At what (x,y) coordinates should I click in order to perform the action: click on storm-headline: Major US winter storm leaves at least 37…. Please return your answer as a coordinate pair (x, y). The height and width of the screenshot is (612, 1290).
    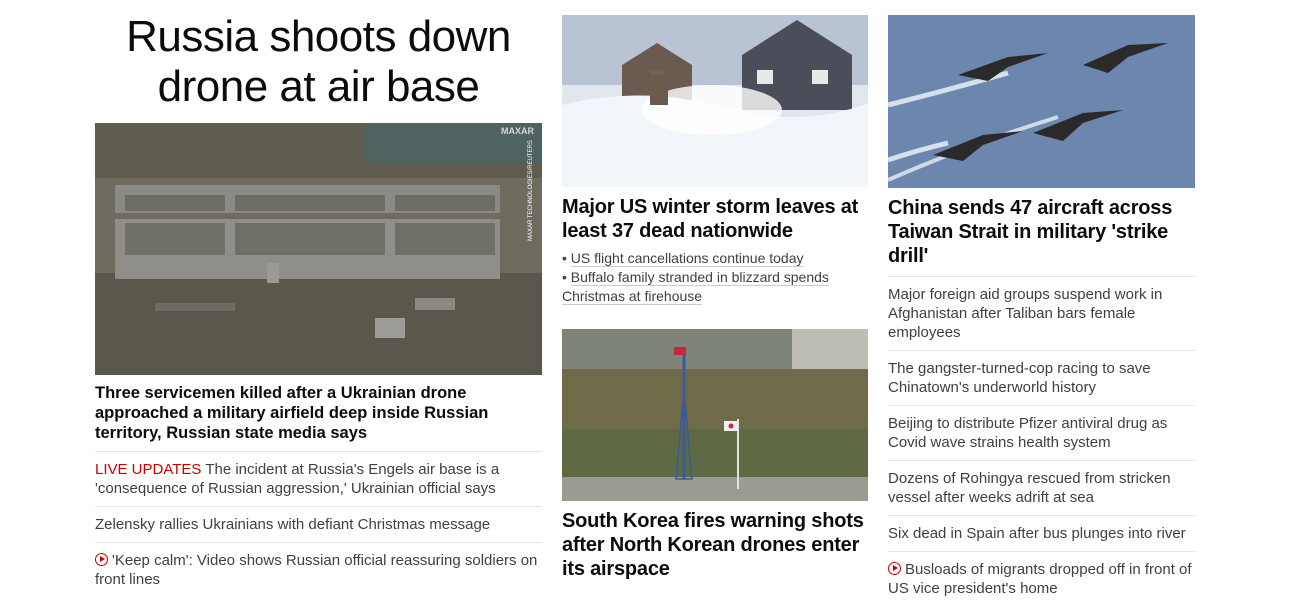
    Looking at the image, I should click on (710, 219).